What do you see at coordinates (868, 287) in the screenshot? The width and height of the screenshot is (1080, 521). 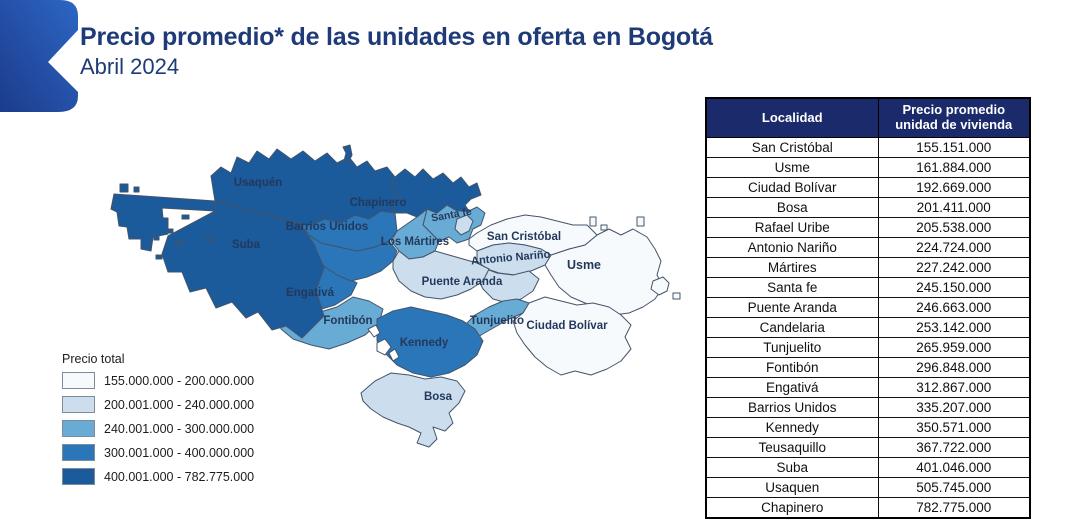 I see `table-row: Santa fe 245.150.000` at bounding box center [868, 287].